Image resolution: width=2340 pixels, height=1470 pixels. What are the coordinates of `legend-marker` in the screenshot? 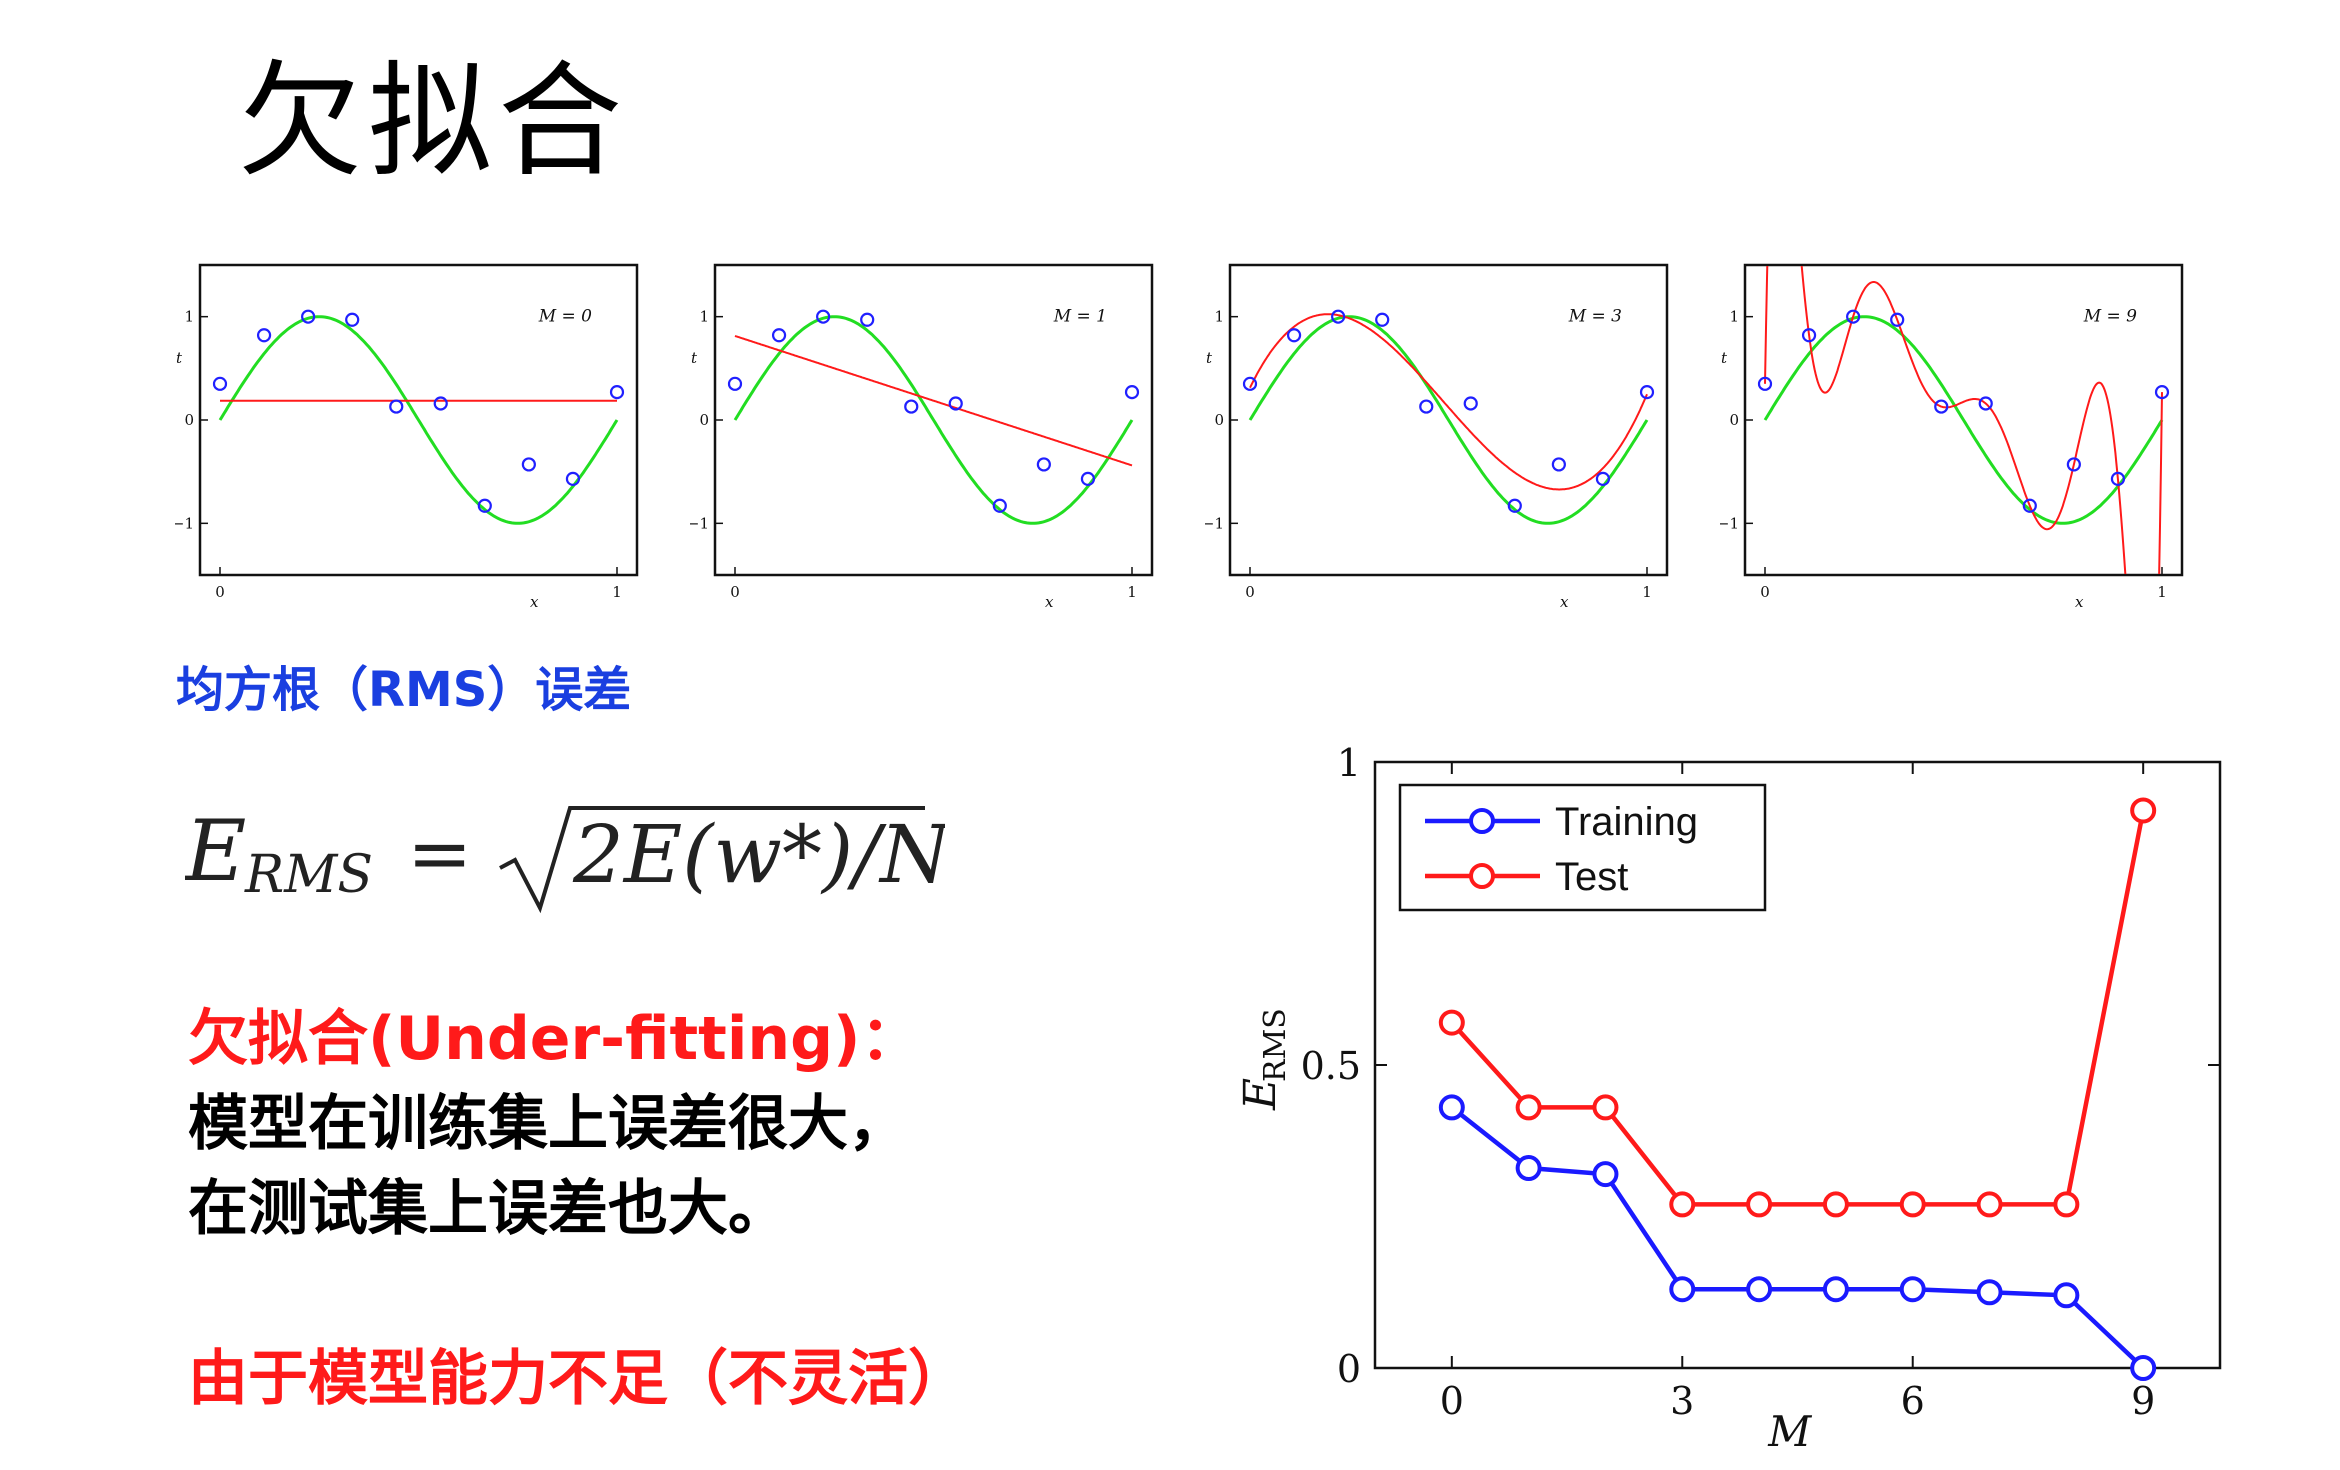 It's located at (1482, 876).